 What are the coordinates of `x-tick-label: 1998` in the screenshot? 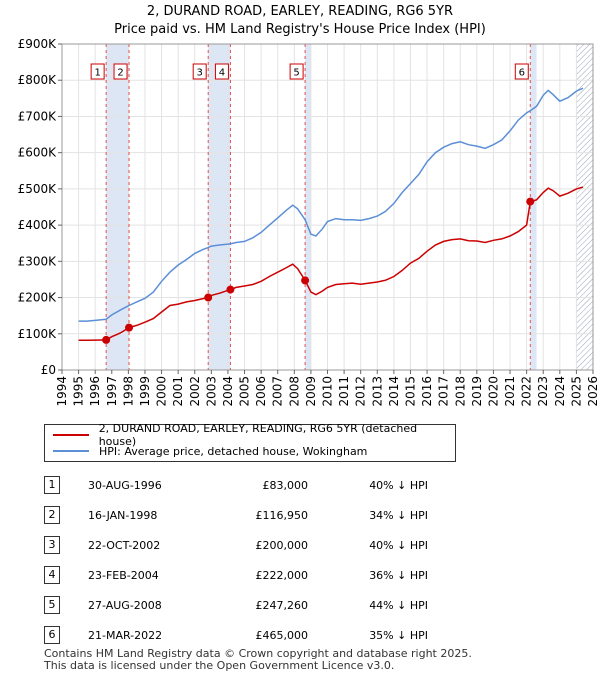 It's located at (128, 391).